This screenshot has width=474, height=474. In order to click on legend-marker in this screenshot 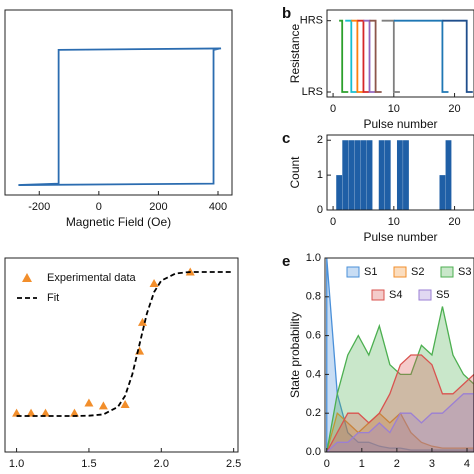, I will do `click(27, 277)`.